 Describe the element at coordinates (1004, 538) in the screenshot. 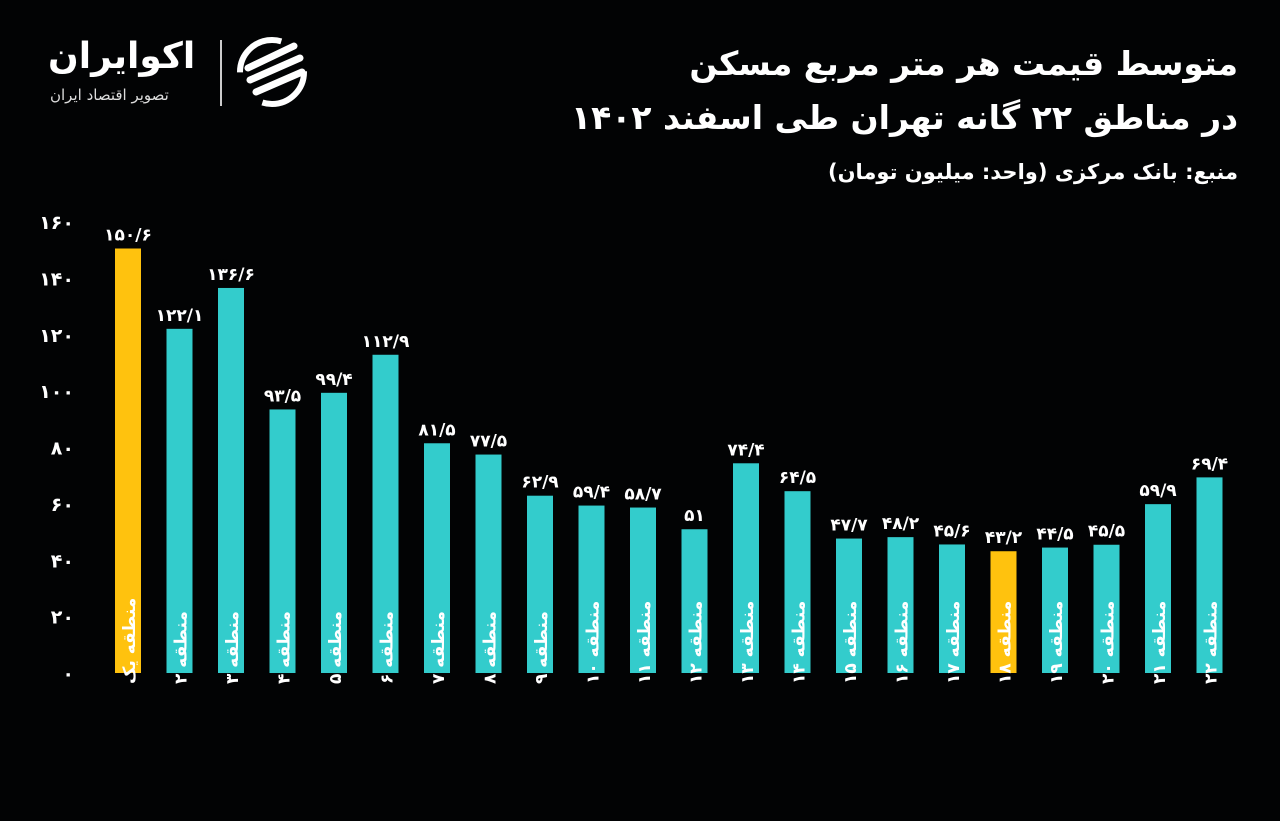

I see `data-label: ۴۳/۲` at that location.